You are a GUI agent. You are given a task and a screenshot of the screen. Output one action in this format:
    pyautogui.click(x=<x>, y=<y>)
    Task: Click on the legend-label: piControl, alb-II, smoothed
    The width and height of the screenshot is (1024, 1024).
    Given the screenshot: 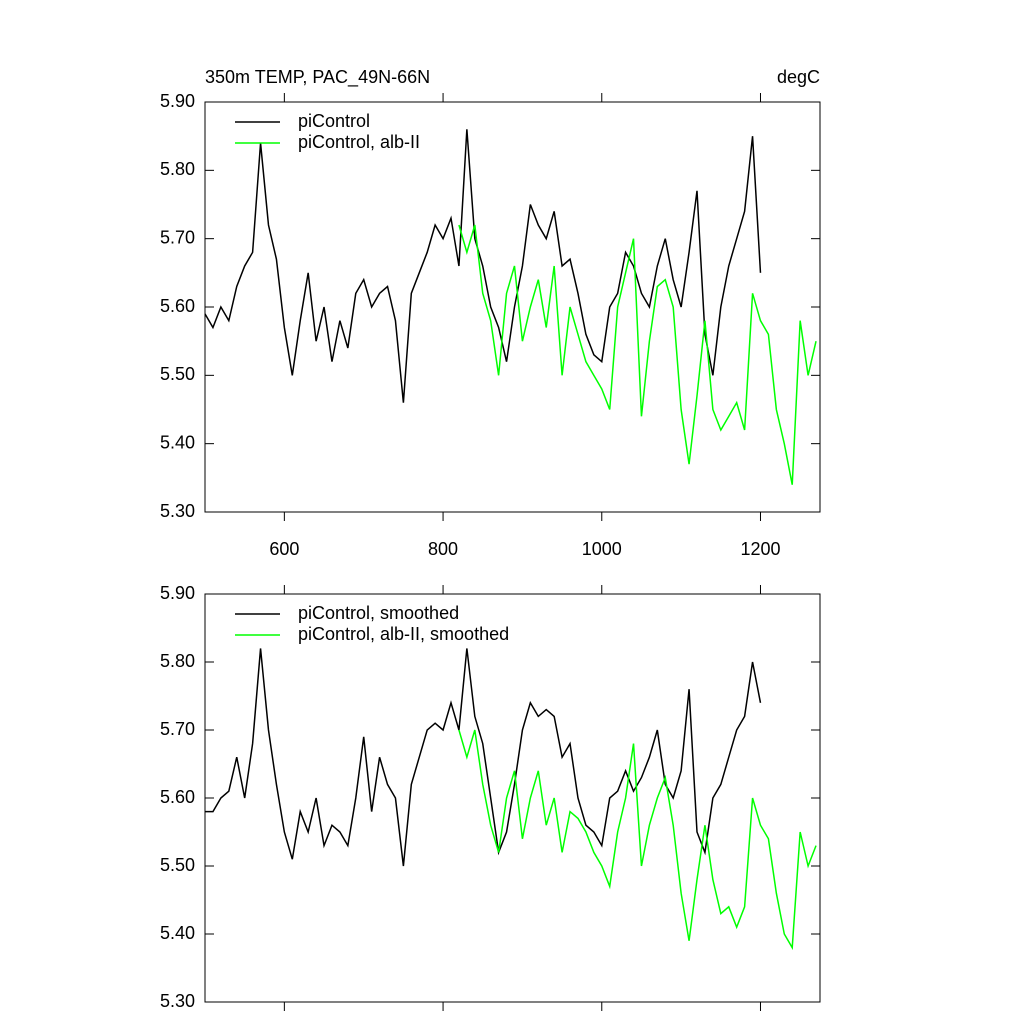 What is the action you would take?
    pyautogui.click(x=403, y=634)
    